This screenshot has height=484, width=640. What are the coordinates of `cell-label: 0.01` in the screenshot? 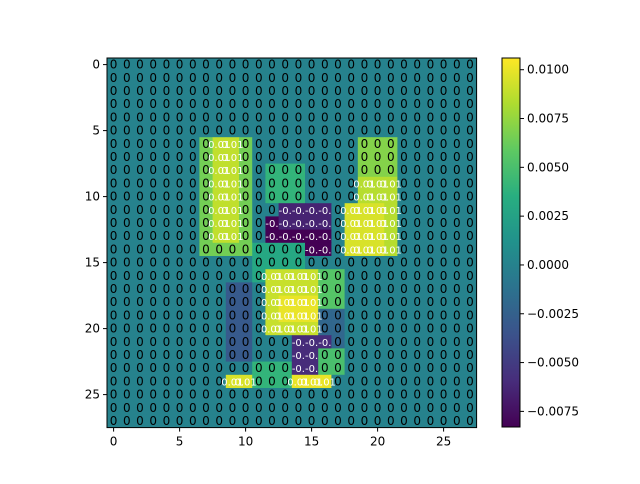 It's located at (219, 198).